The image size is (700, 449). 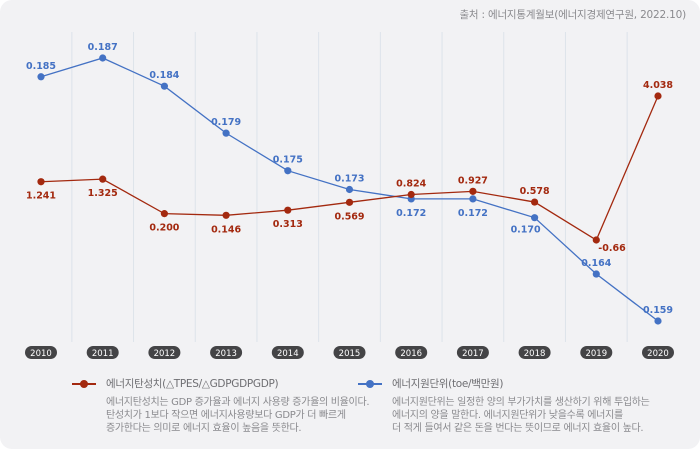 I want to click on data-label-elasticity: 0.824, so click(x=411, y=184).